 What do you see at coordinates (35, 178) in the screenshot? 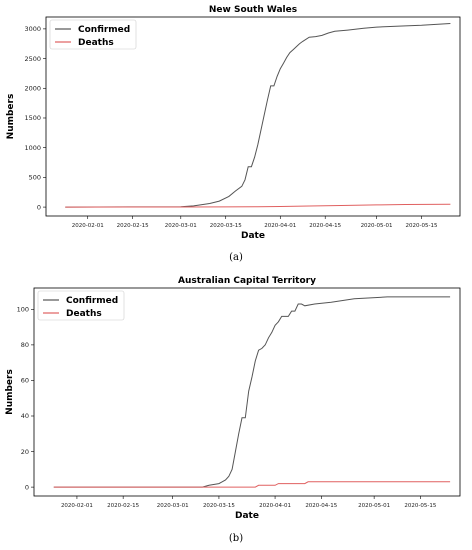
I see `y-tick-label: 500` at bounding box center [35, 178].